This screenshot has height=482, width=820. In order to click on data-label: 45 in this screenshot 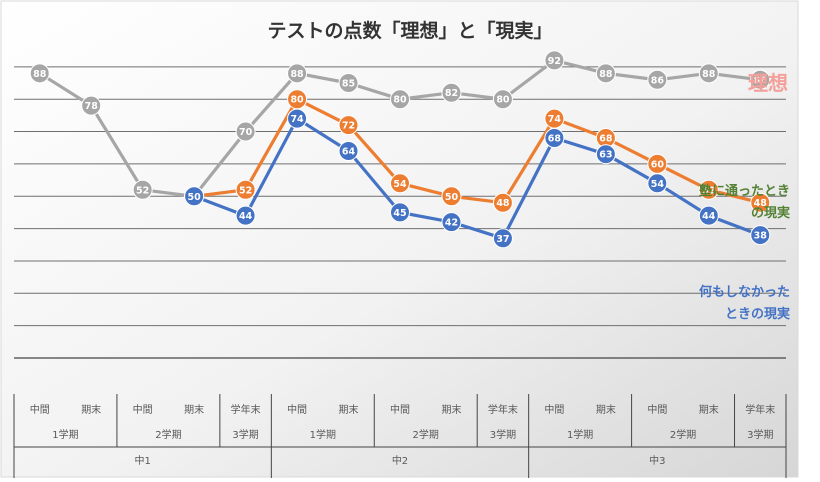, I will do `click(399, 213)`.